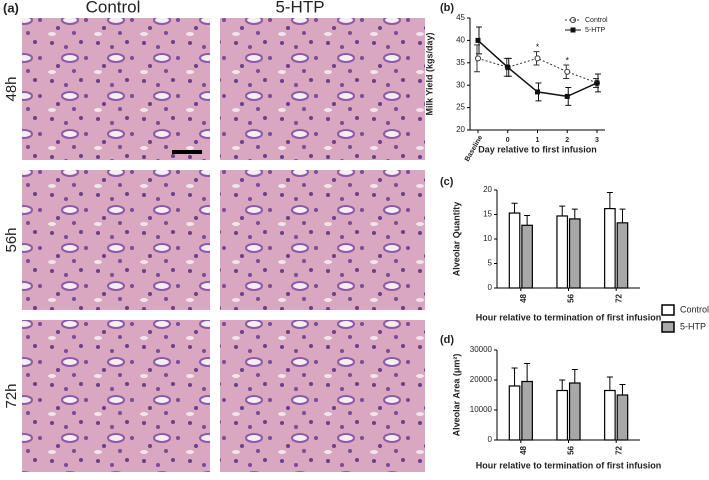 The image size is (709, 480). Describe the element at coordinates (481, 349) in the screenshot. I see `y-tick-label: 30000` at that location.